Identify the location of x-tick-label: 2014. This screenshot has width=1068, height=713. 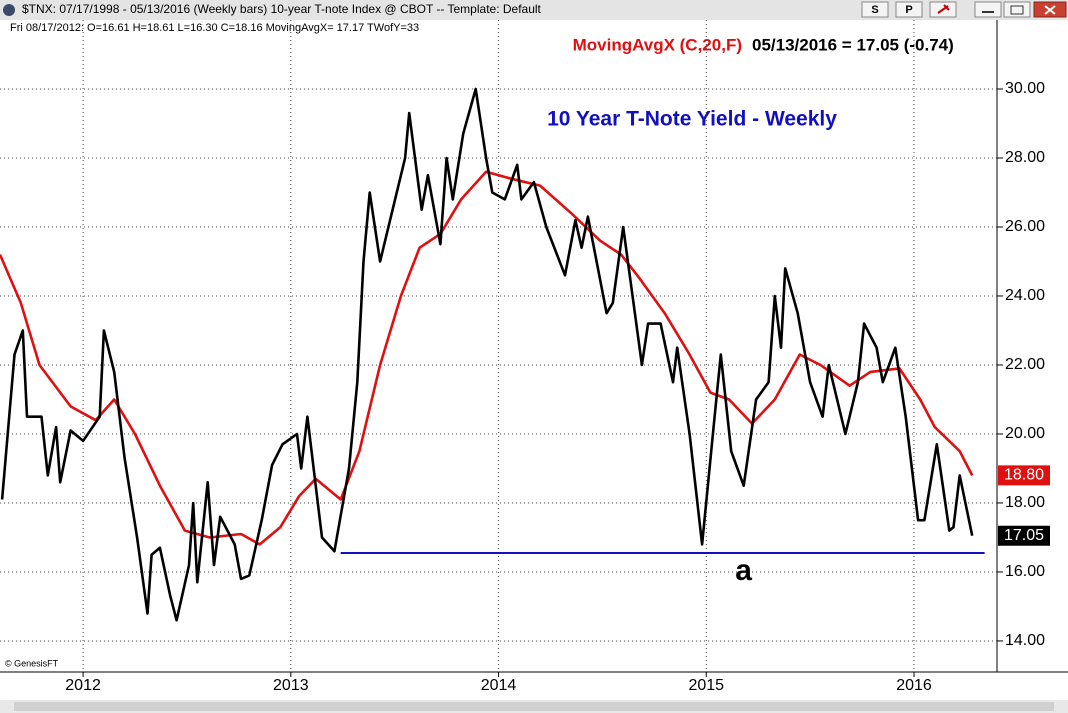
(499, 685).